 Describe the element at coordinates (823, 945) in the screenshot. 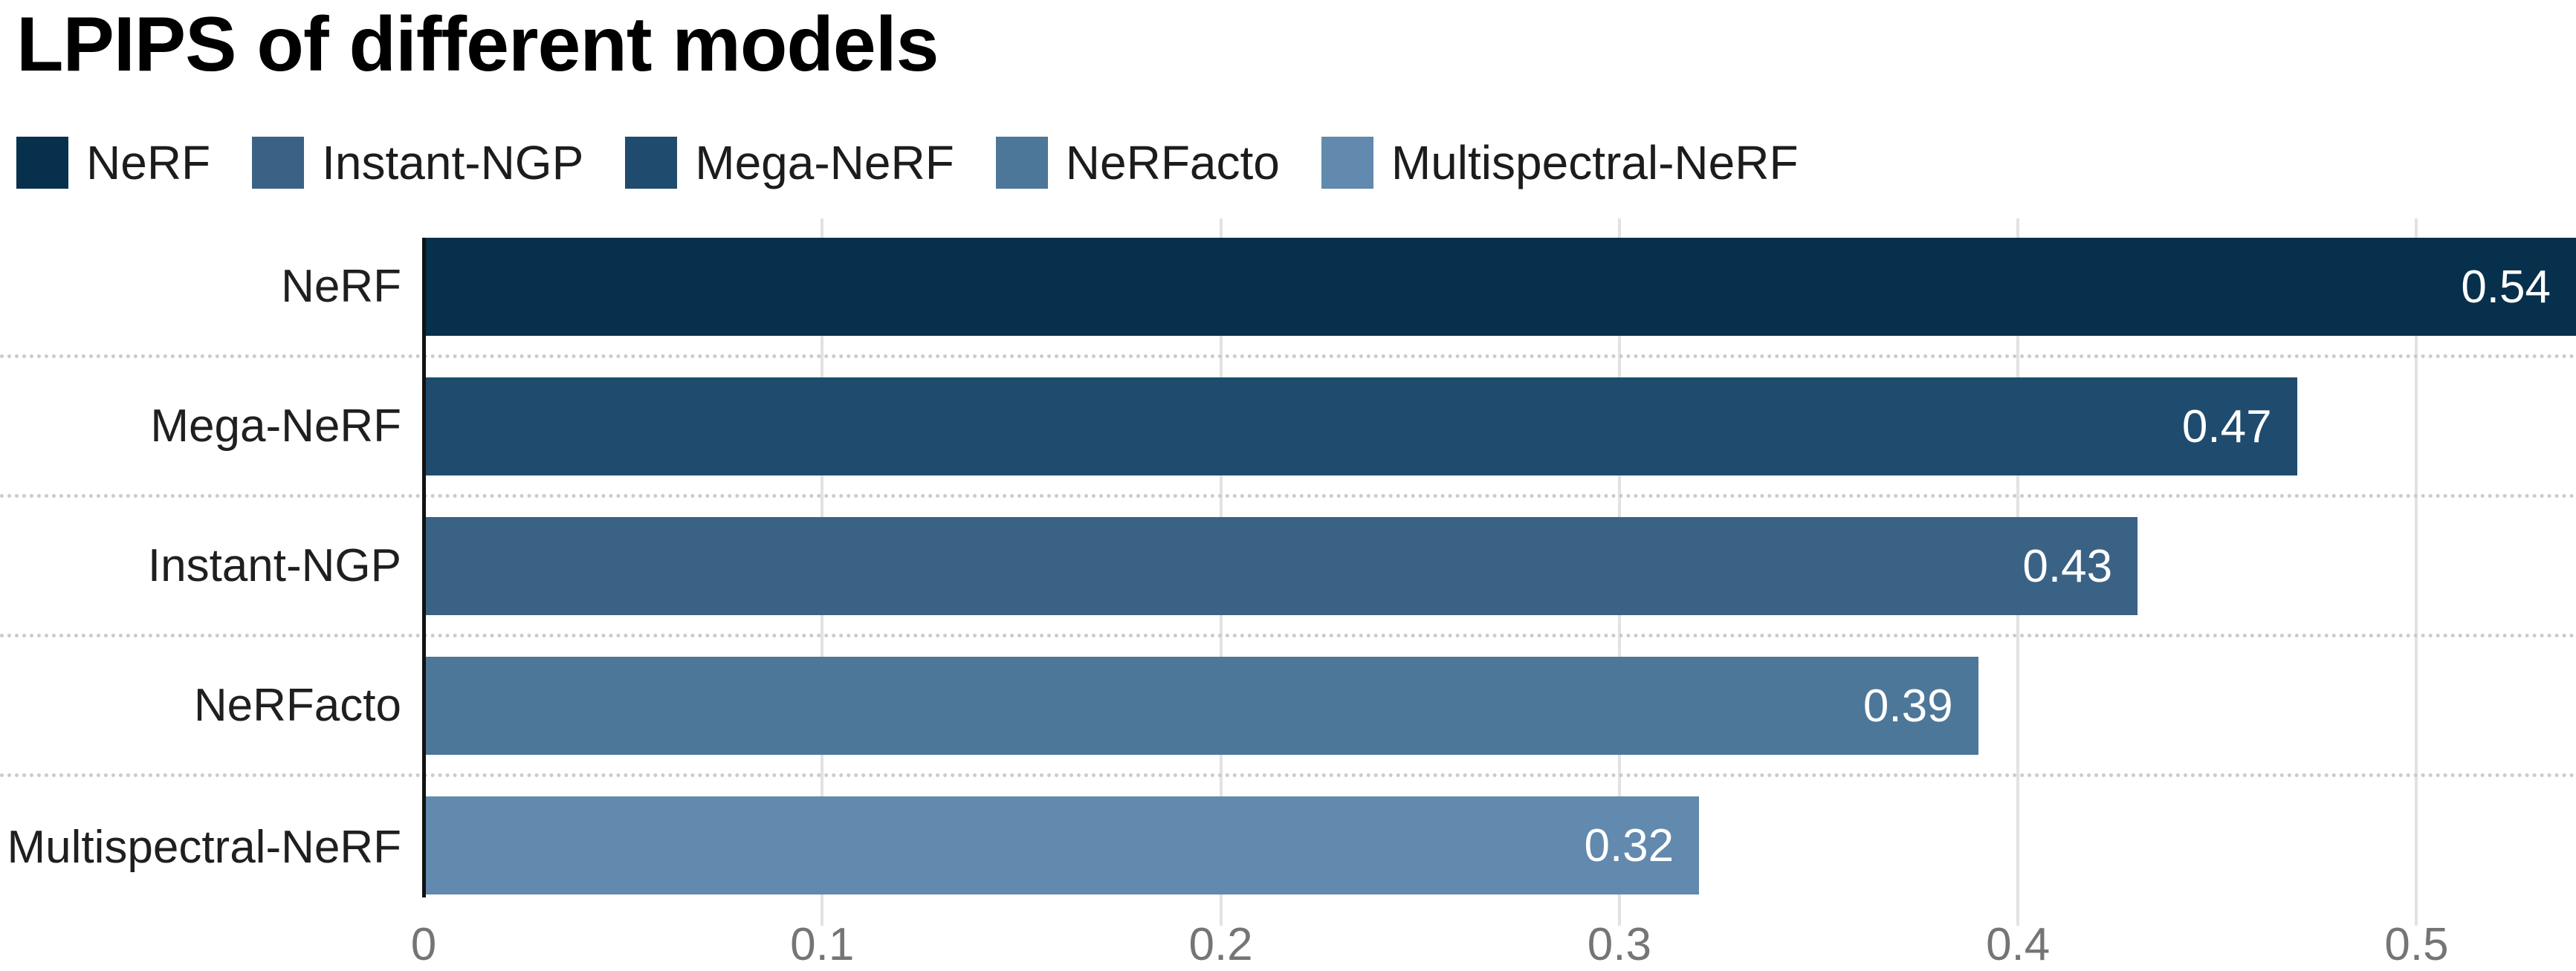

I see `x-tick-label: 0.1` at that location.